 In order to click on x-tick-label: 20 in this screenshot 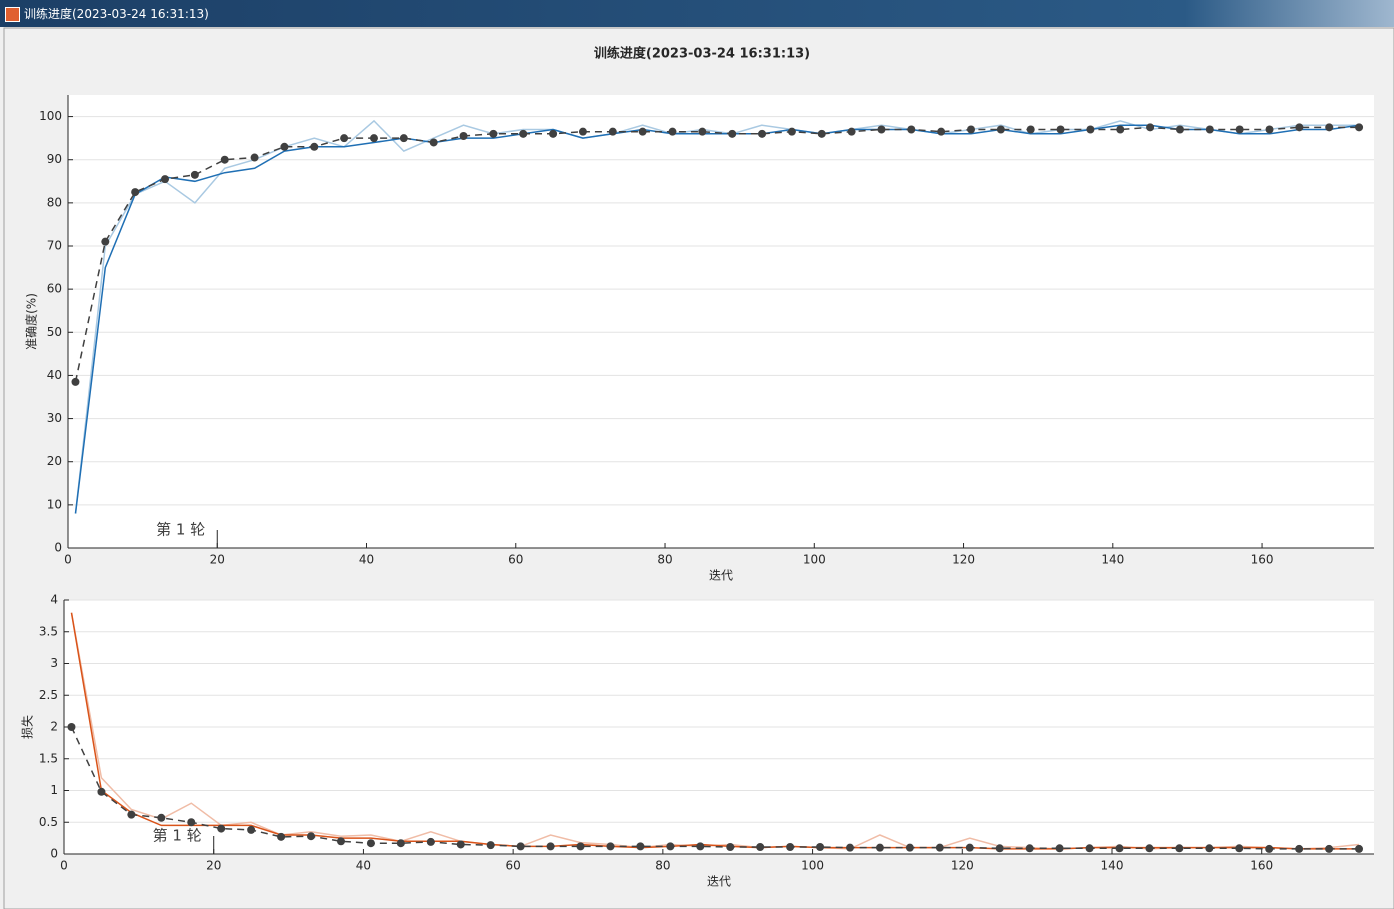, I will do `click(213, 866)`.